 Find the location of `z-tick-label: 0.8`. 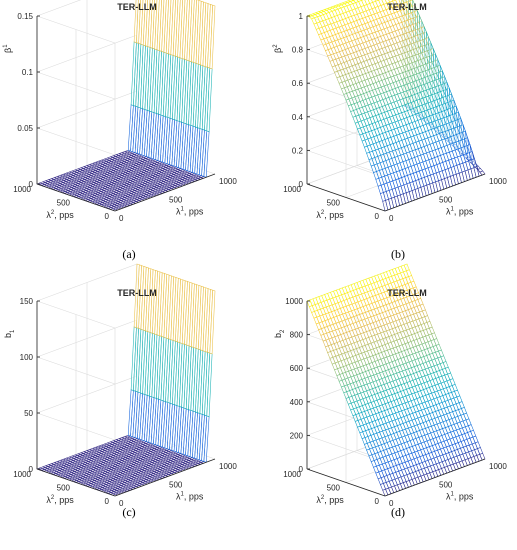

z-tick-label: 0.8 is located at coordinates (298, 50).